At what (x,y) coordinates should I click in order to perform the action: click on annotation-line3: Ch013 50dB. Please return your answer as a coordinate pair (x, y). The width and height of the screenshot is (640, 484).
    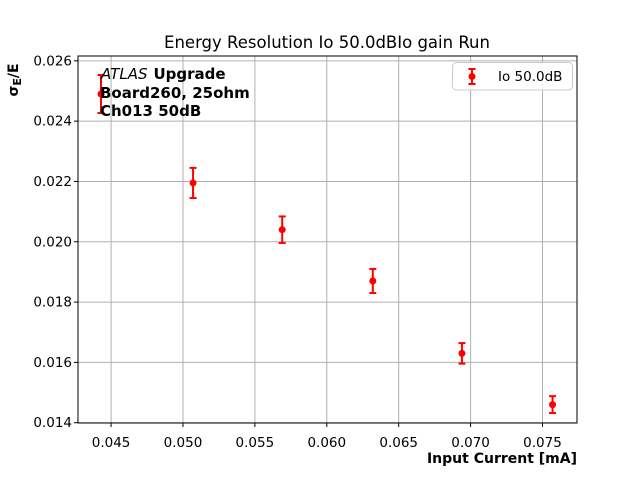
    Looking at the image, I should click on (150, 111).